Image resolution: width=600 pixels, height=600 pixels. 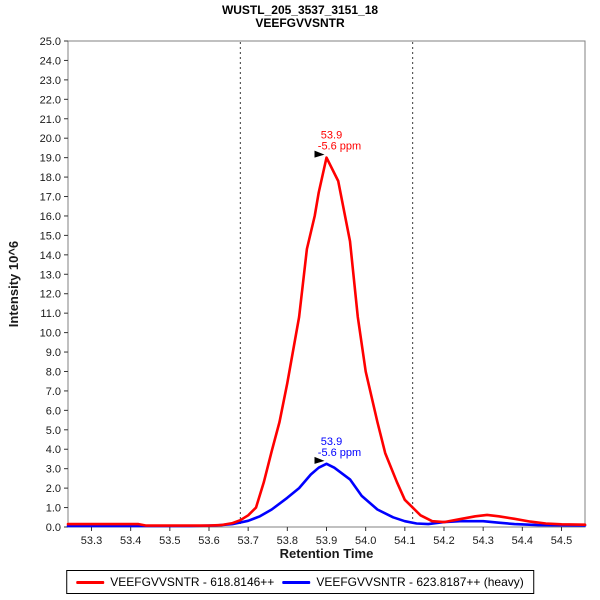 What do you see at coordinates (300, 10) in the screenshot?
I see `chart-title: WUSTL_205_3537_3151_18` at bounding box center [300, 10].